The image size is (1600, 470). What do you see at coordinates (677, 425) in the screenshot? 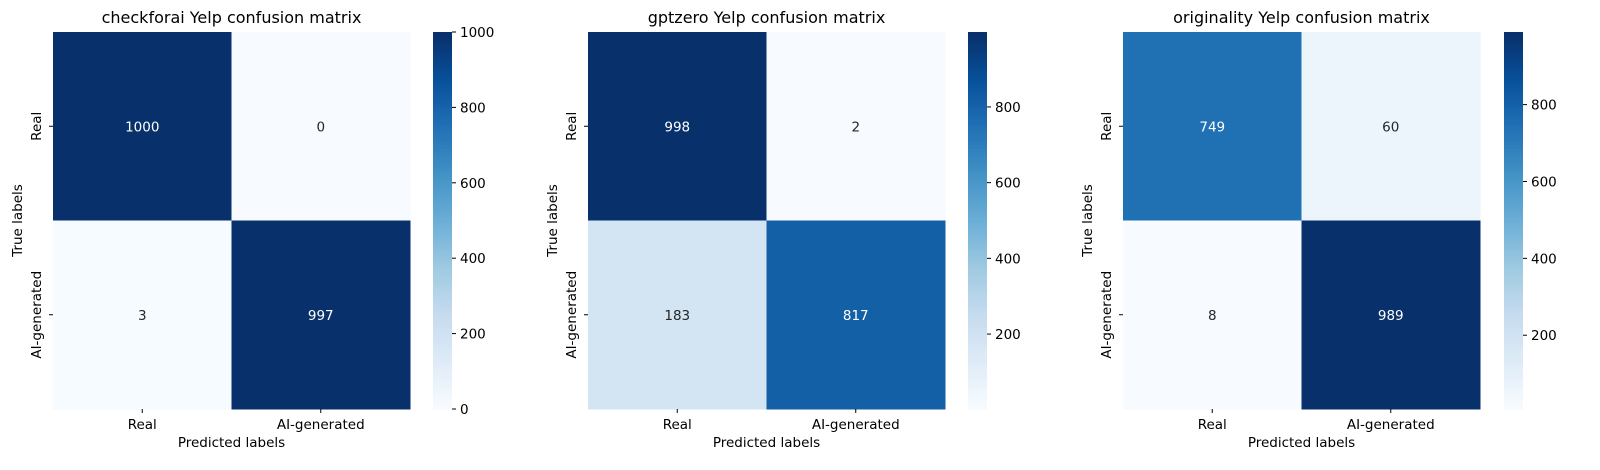
I see `x-tick-label: Real` at bounding box center [677, 425].